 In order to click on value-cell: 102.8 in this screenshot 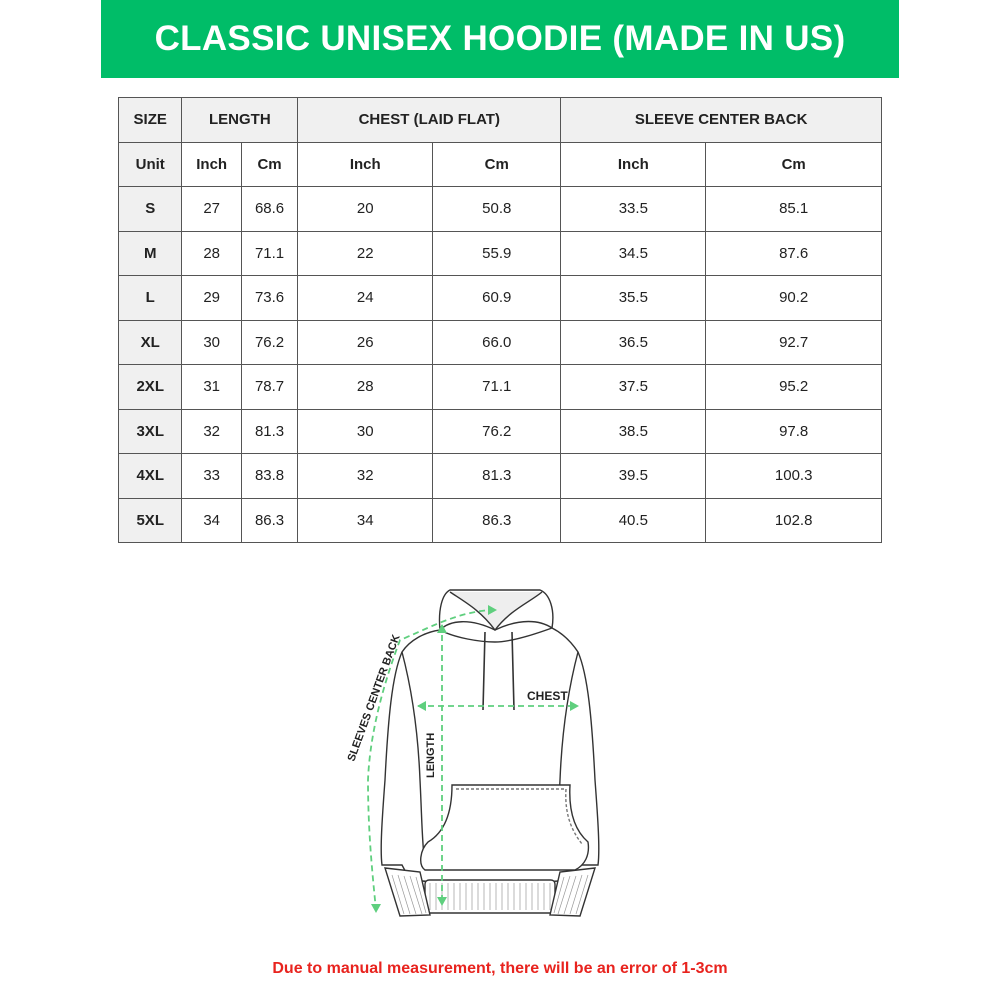, I will do `click(793, 520)`.